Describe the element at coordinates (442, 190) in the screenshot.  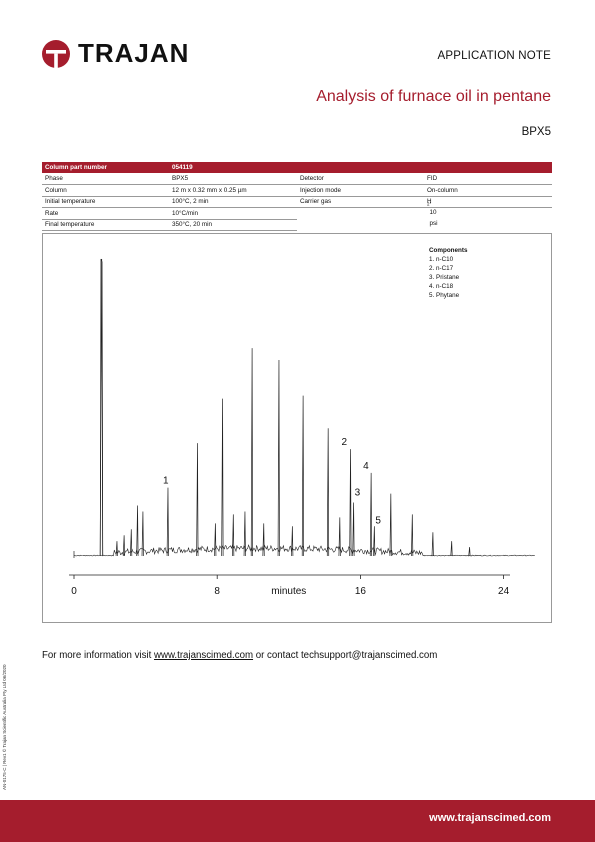
I see `parameter-value: On-column` at that location.